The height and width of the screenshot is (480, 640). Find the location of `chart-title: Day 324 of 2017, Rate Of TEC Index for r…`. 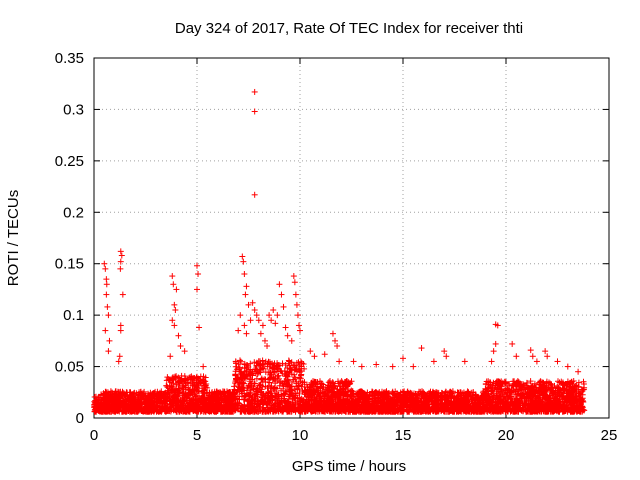

chart-title: Day 324 of 2017, Rate Of TEC Index for r… is located at coordinates (349, 28).